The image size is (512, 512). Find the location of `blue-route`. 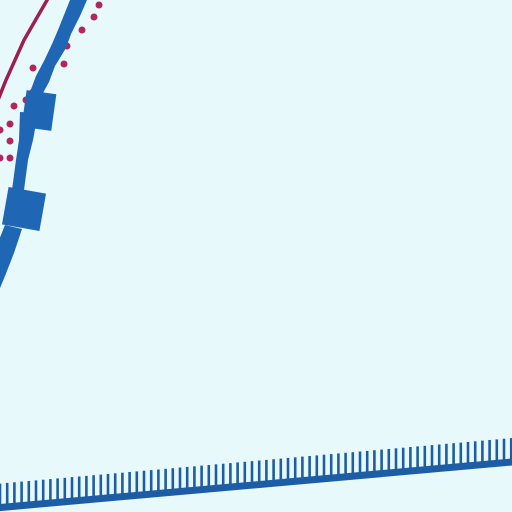

blue-route is located at coordinates (43, 144).